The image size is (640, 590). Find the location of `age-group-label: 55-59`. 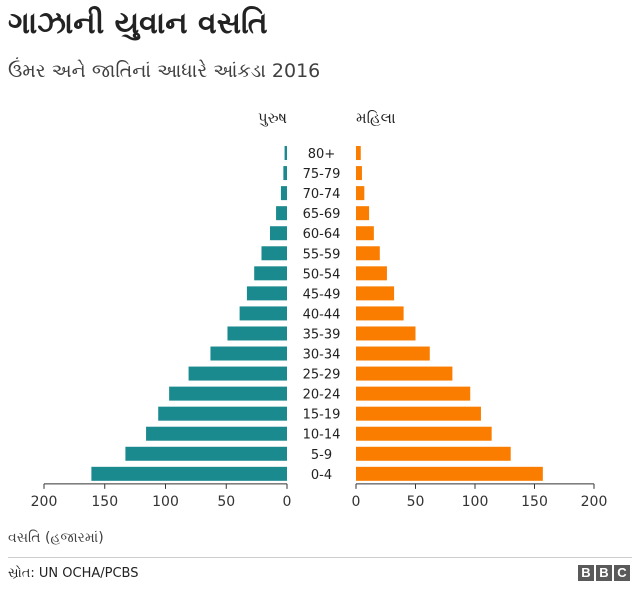

age-group-label: 55-59 is located at coordinates (322, 254).